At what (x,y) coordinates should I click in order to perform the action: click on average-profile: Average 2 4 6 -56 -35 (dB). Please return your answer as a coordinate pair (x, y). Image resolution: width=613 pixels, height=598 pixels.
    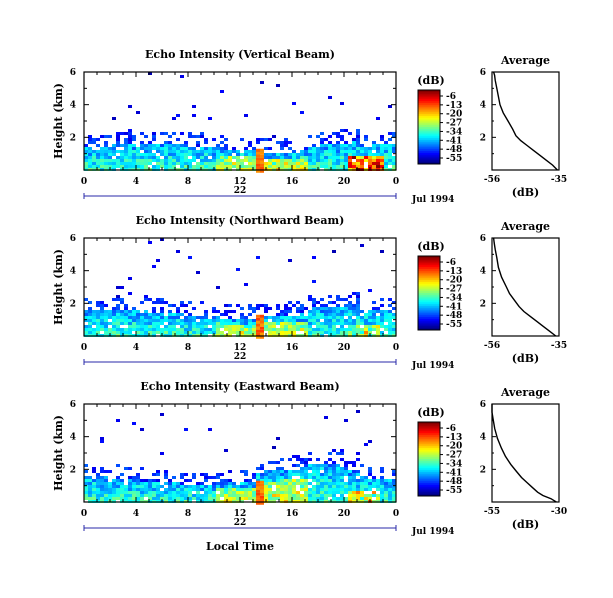
    Looking at the image, I should click on (523, 126).